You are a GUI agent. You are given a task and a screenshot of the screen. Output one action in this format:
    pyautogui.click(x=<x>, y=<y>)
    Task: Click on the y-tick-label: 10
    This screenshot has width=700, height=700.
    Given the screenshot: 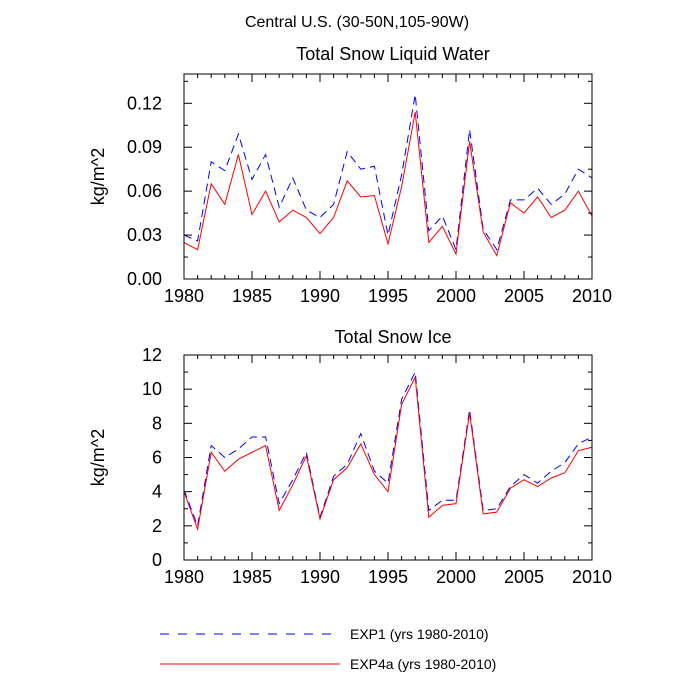 What is the action you would take?
    pyautogui.click(x=152, y=389)
    